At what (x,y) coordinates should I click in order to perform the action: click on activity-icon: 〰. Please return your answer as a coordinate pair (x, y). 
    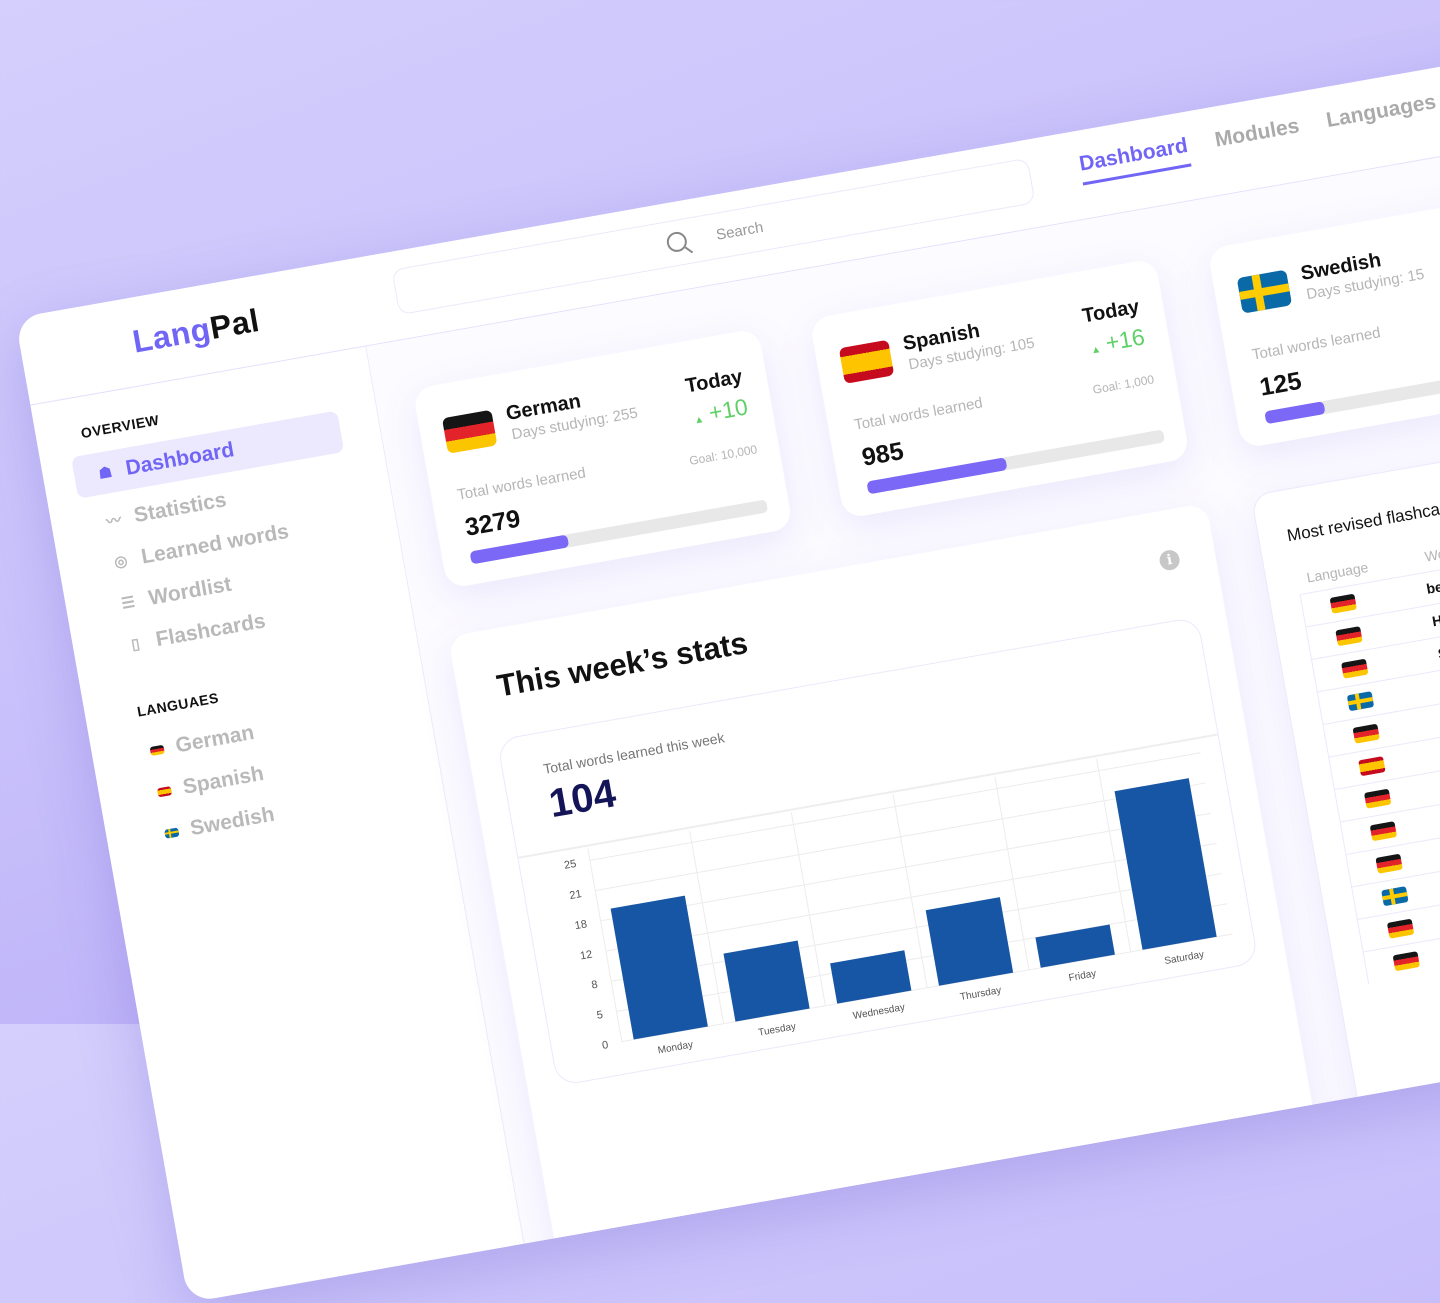
    Looking at the image, I should click on (113, 521).